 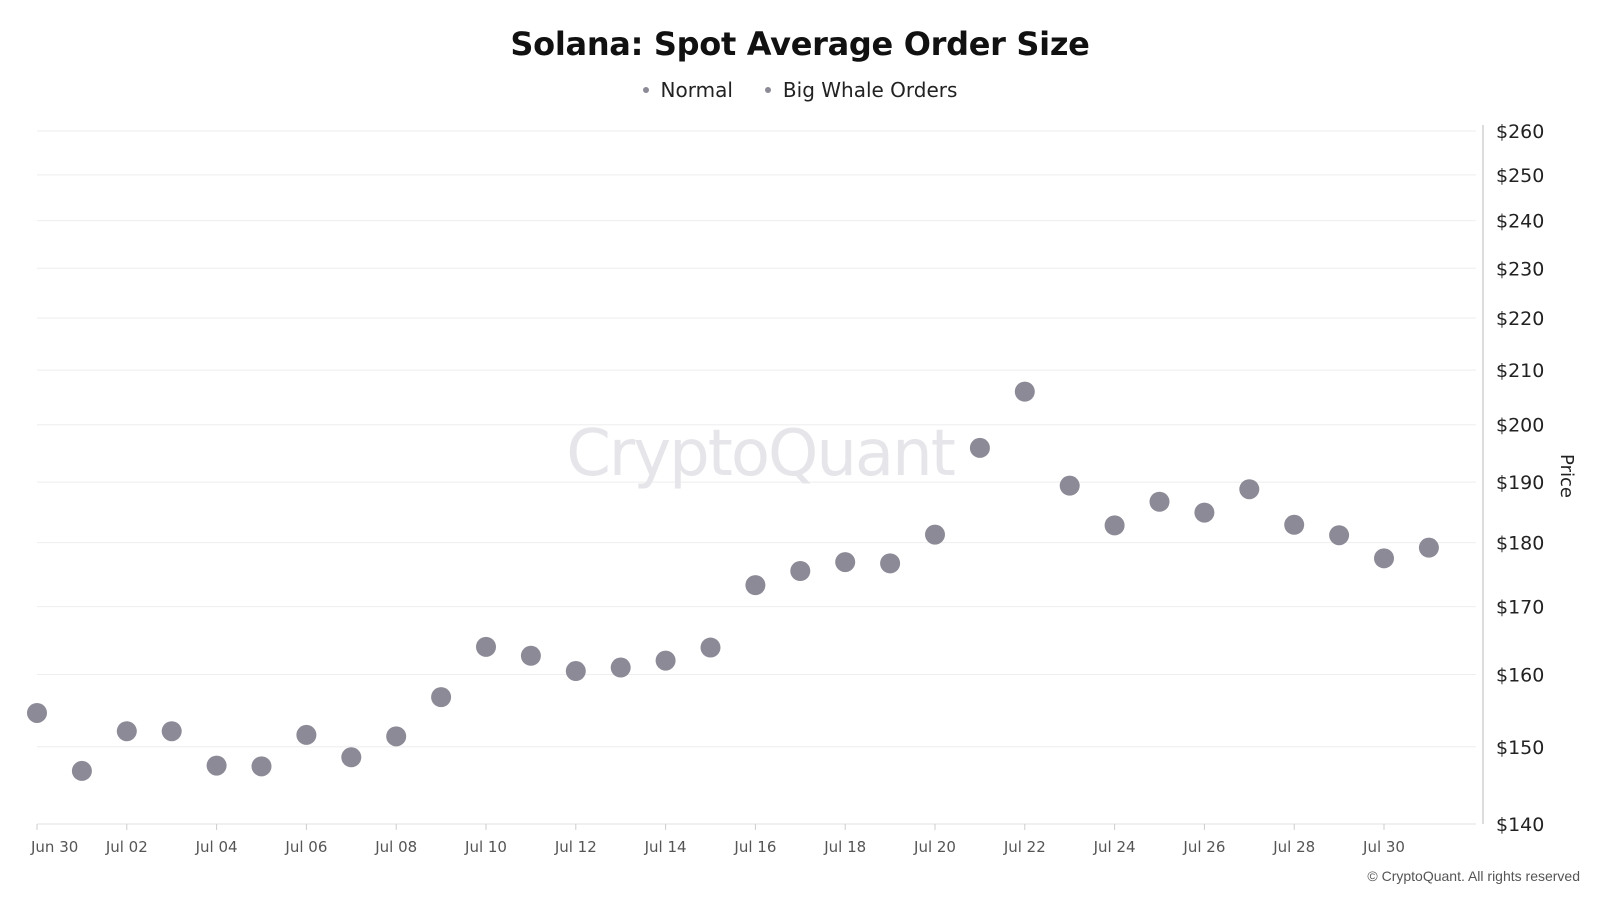 I want to click on x-tick-label: Jul 02, so click(x=126, y=847).